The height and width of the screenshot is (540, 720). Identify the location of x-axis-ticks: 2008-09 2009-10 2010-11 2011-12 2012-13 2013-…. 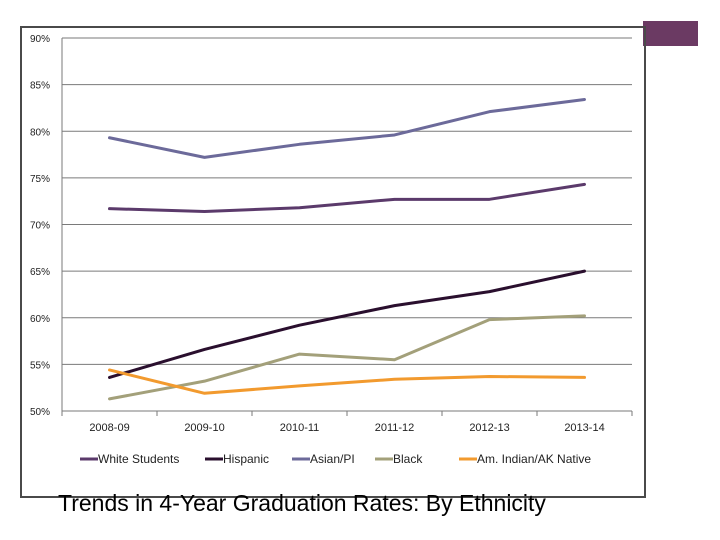
(346, 428).